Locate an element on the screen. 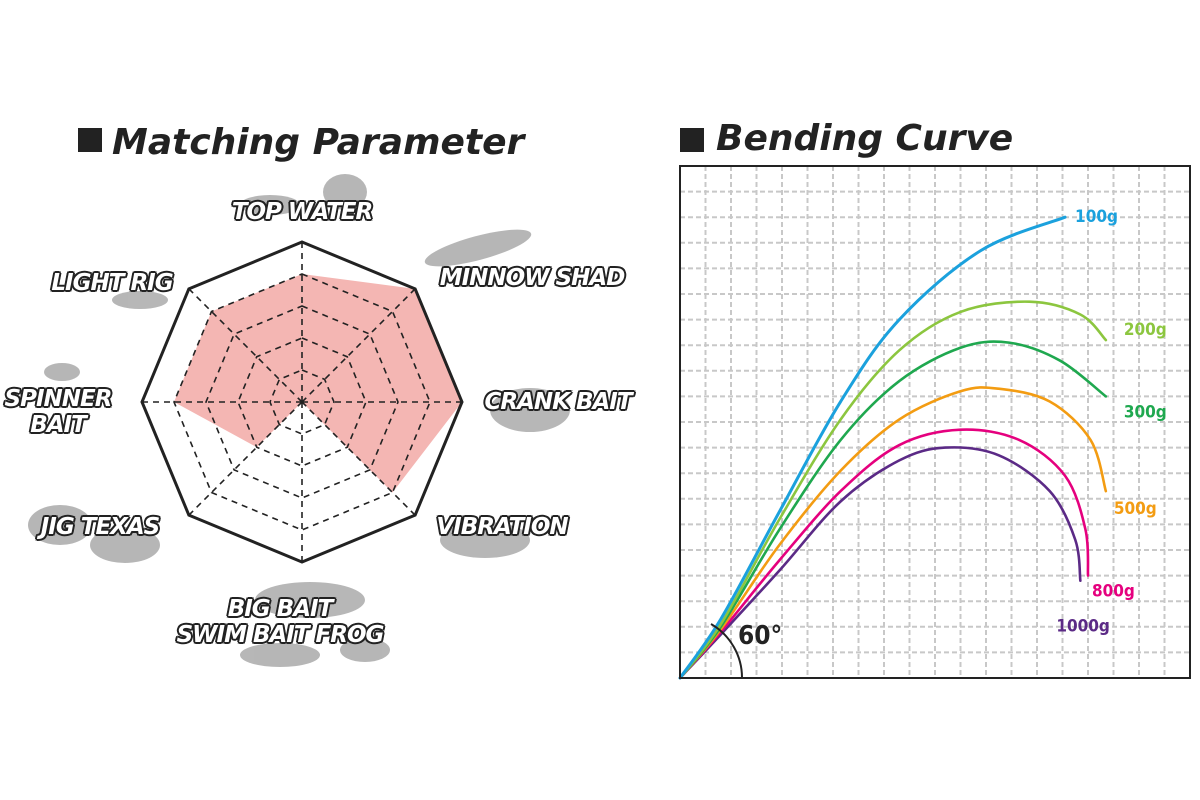 This screenshot has width=1200, height=800. axis-label: JIG TEXAS is located at coordinates (100, 527).